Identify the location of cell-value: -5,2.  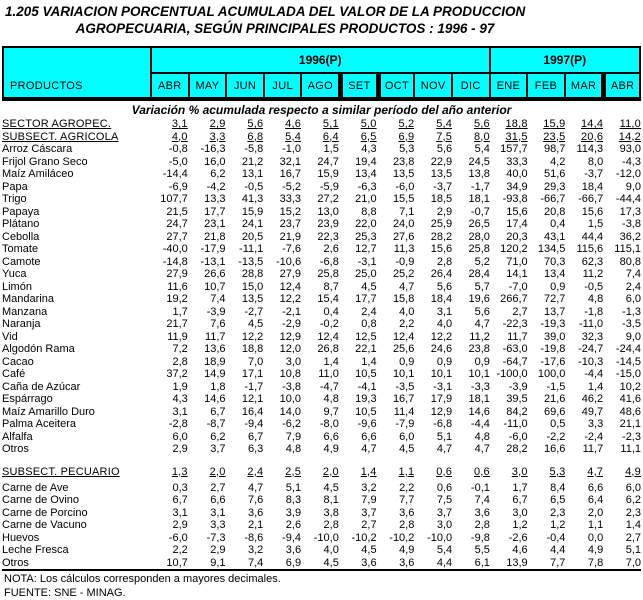
(282, 187).